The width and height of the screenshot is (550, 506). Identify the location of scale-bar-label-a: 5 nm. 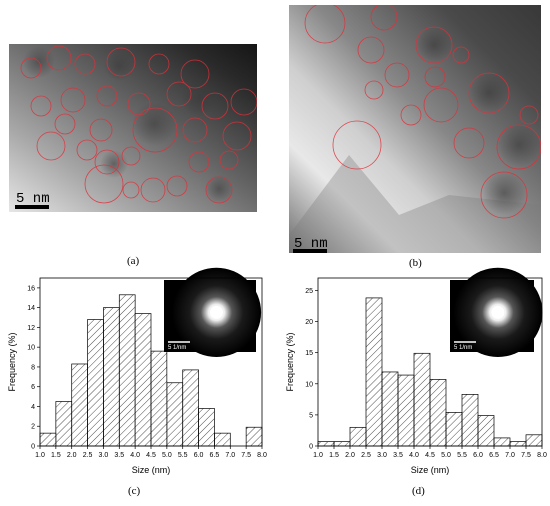
(33, 199).